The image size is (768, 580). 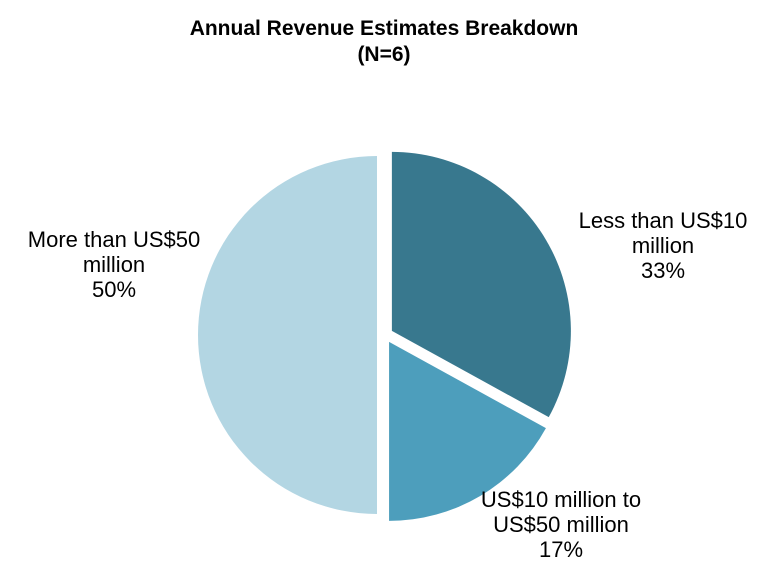 I want to click on slice-percent: 50%, so click(x=114, y=289).